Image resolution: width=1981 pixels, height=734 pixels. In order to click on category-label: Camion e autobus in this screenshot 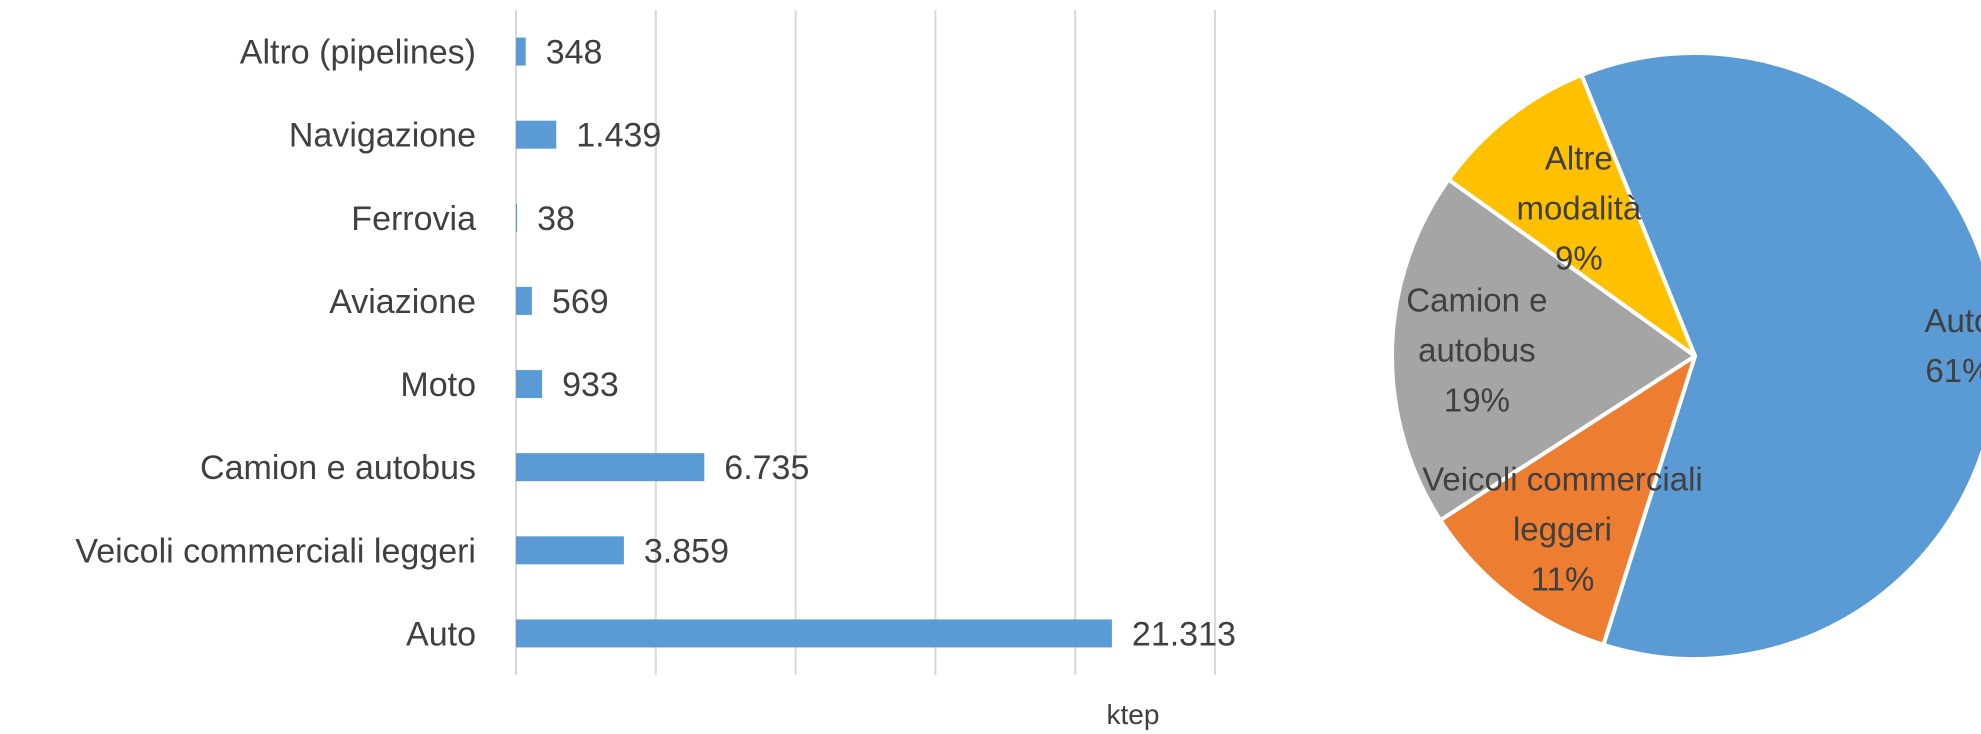, I will do `click(338, 468)`.